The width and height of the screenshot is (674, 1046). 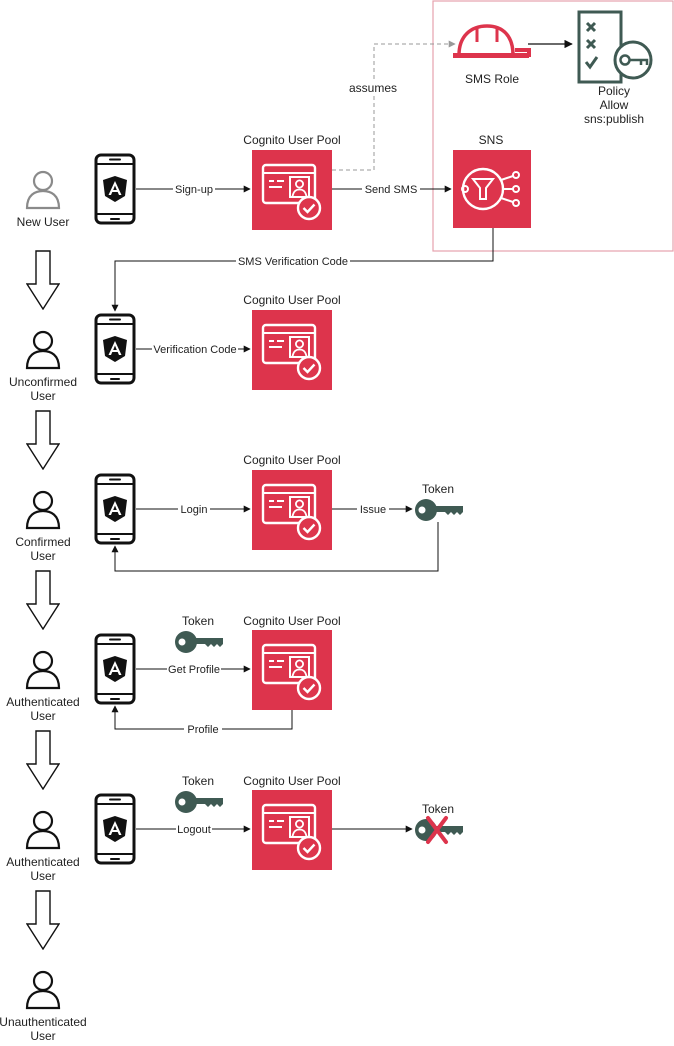 What do you see at coordinates (42, 549) in the screenshot?
I see `user-label-confirmed: Confirmed User` at bounding box center [42, 549].